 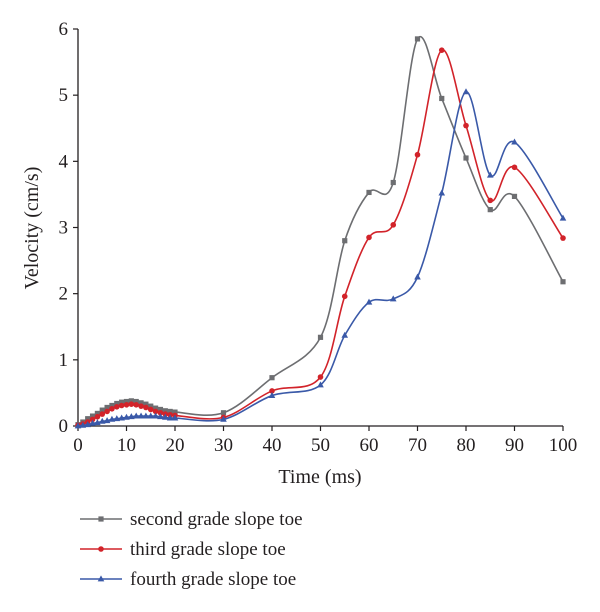 What do you see at coordinates (320, 445) in the screenshot?
I see `x-tick-label: 50` at bounding box center [320, 445].